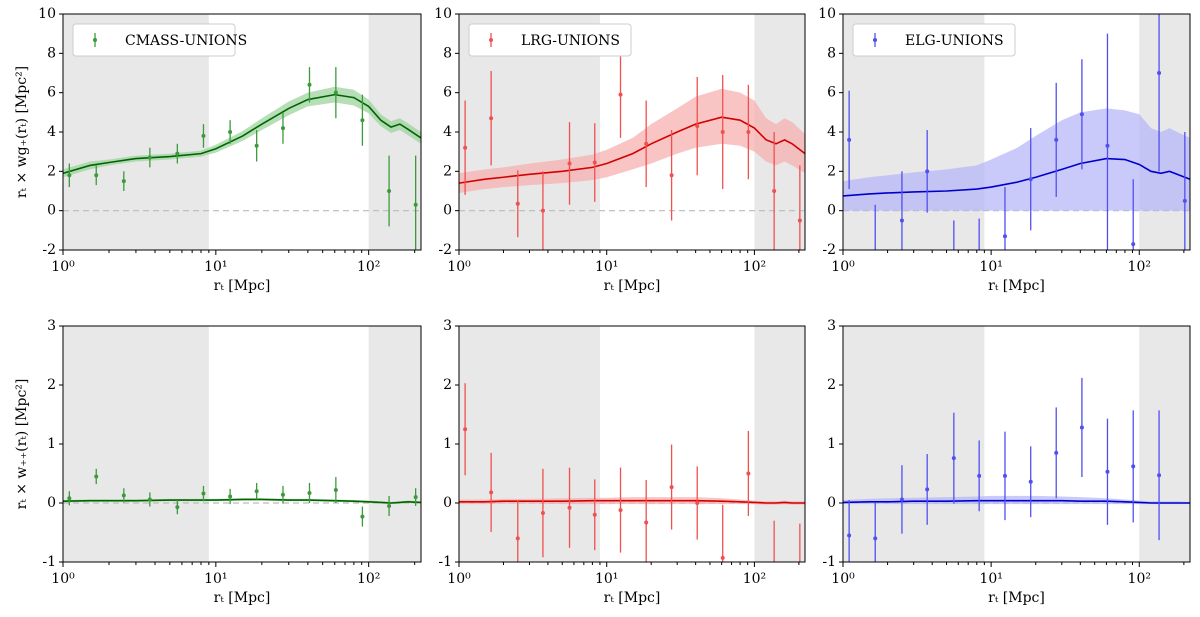 Image resolution: width=1200 pixels, height=617 pixels. Describe the element at coordinates (22, 132) in the screenshot. I see `y-axis-label: rₜ × wg₊(rₜ) [Mpc²]` at that location.